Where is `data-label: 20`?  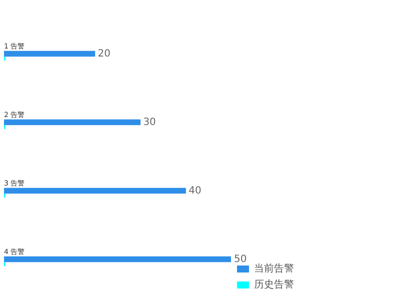
data-label: 20 is located at coordinates (104, 54).